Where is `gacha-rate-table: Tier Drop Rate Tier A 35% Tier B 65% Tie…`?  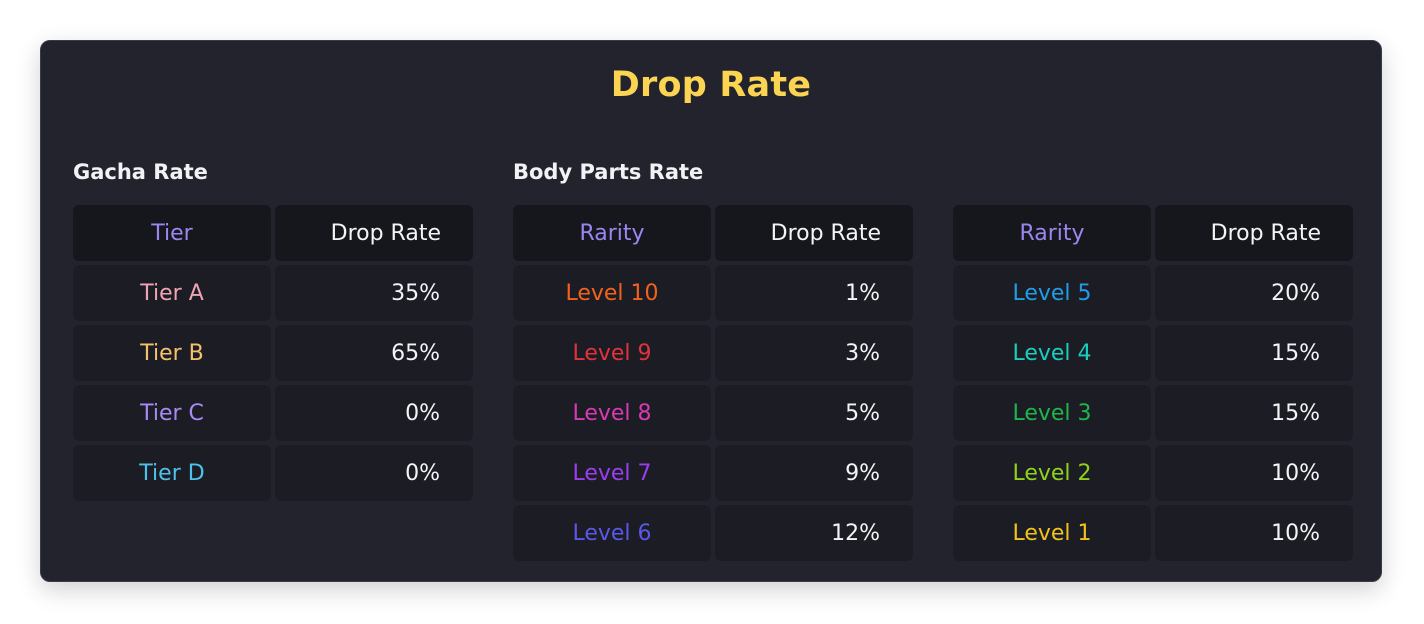
gacha-rate-table: Tier Drop Rate Tier A 35% Tier B 65% Tie… is located at coordinates (273, 355).